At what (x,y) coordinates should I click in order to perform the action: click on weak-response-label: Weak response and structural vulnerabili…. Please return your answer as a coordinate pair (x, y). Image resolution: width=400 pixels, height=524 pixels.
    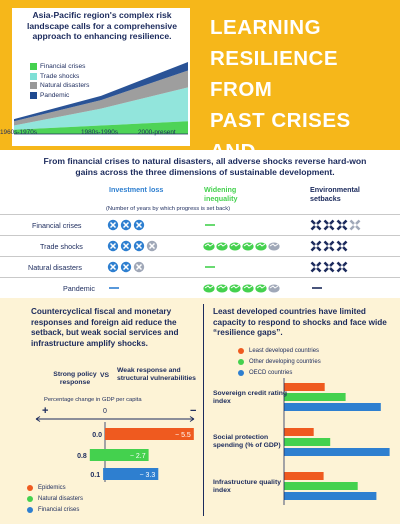
    Looking at the image, I should click on (156, 374).